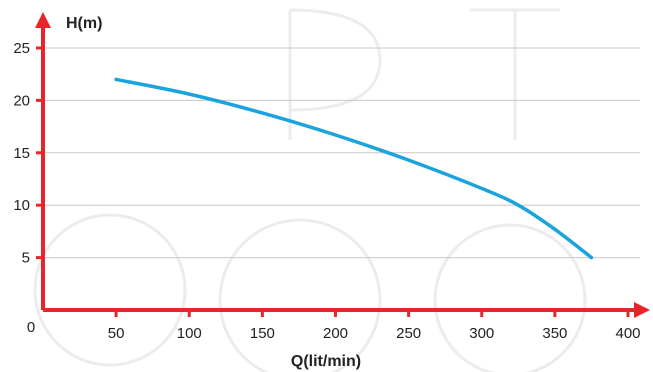 The width and height of the screenshot is (653, 372). I want to click on y-tick-label: 25, so click(21, 48).